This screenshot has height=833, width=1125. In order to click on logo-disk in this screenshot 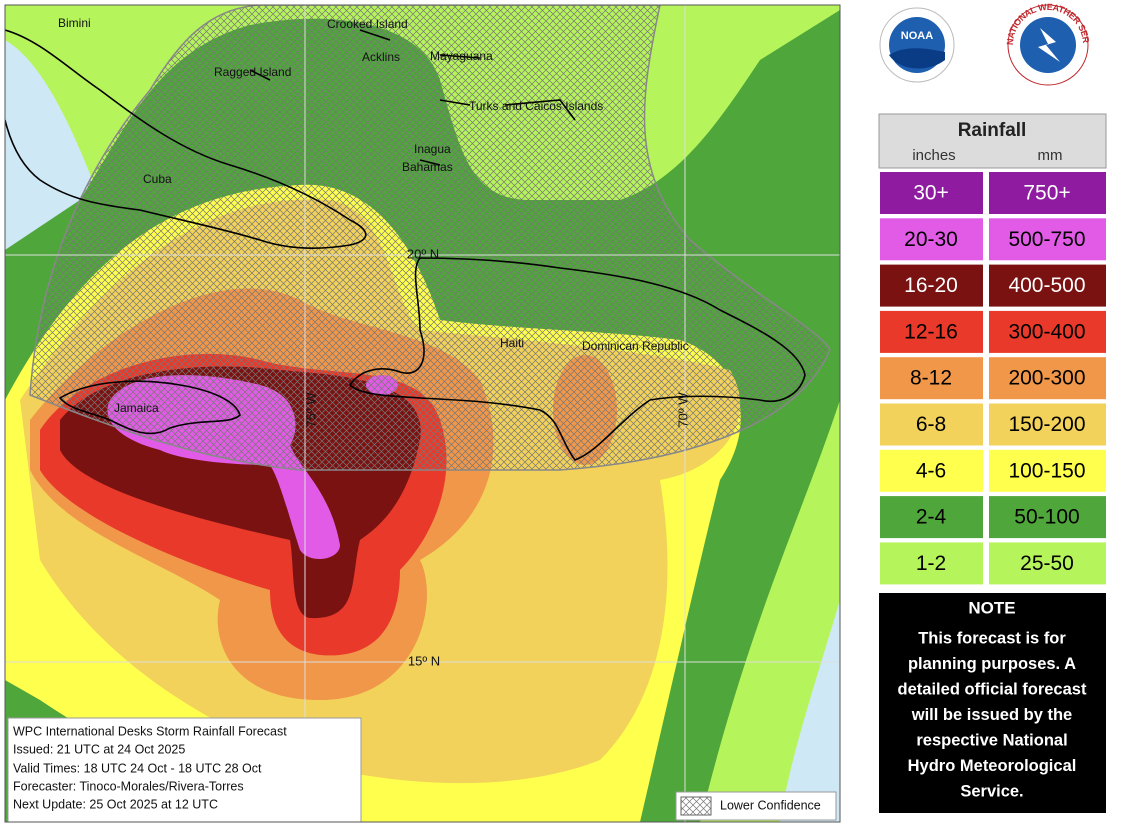, I will do `click(1048, 45)`.